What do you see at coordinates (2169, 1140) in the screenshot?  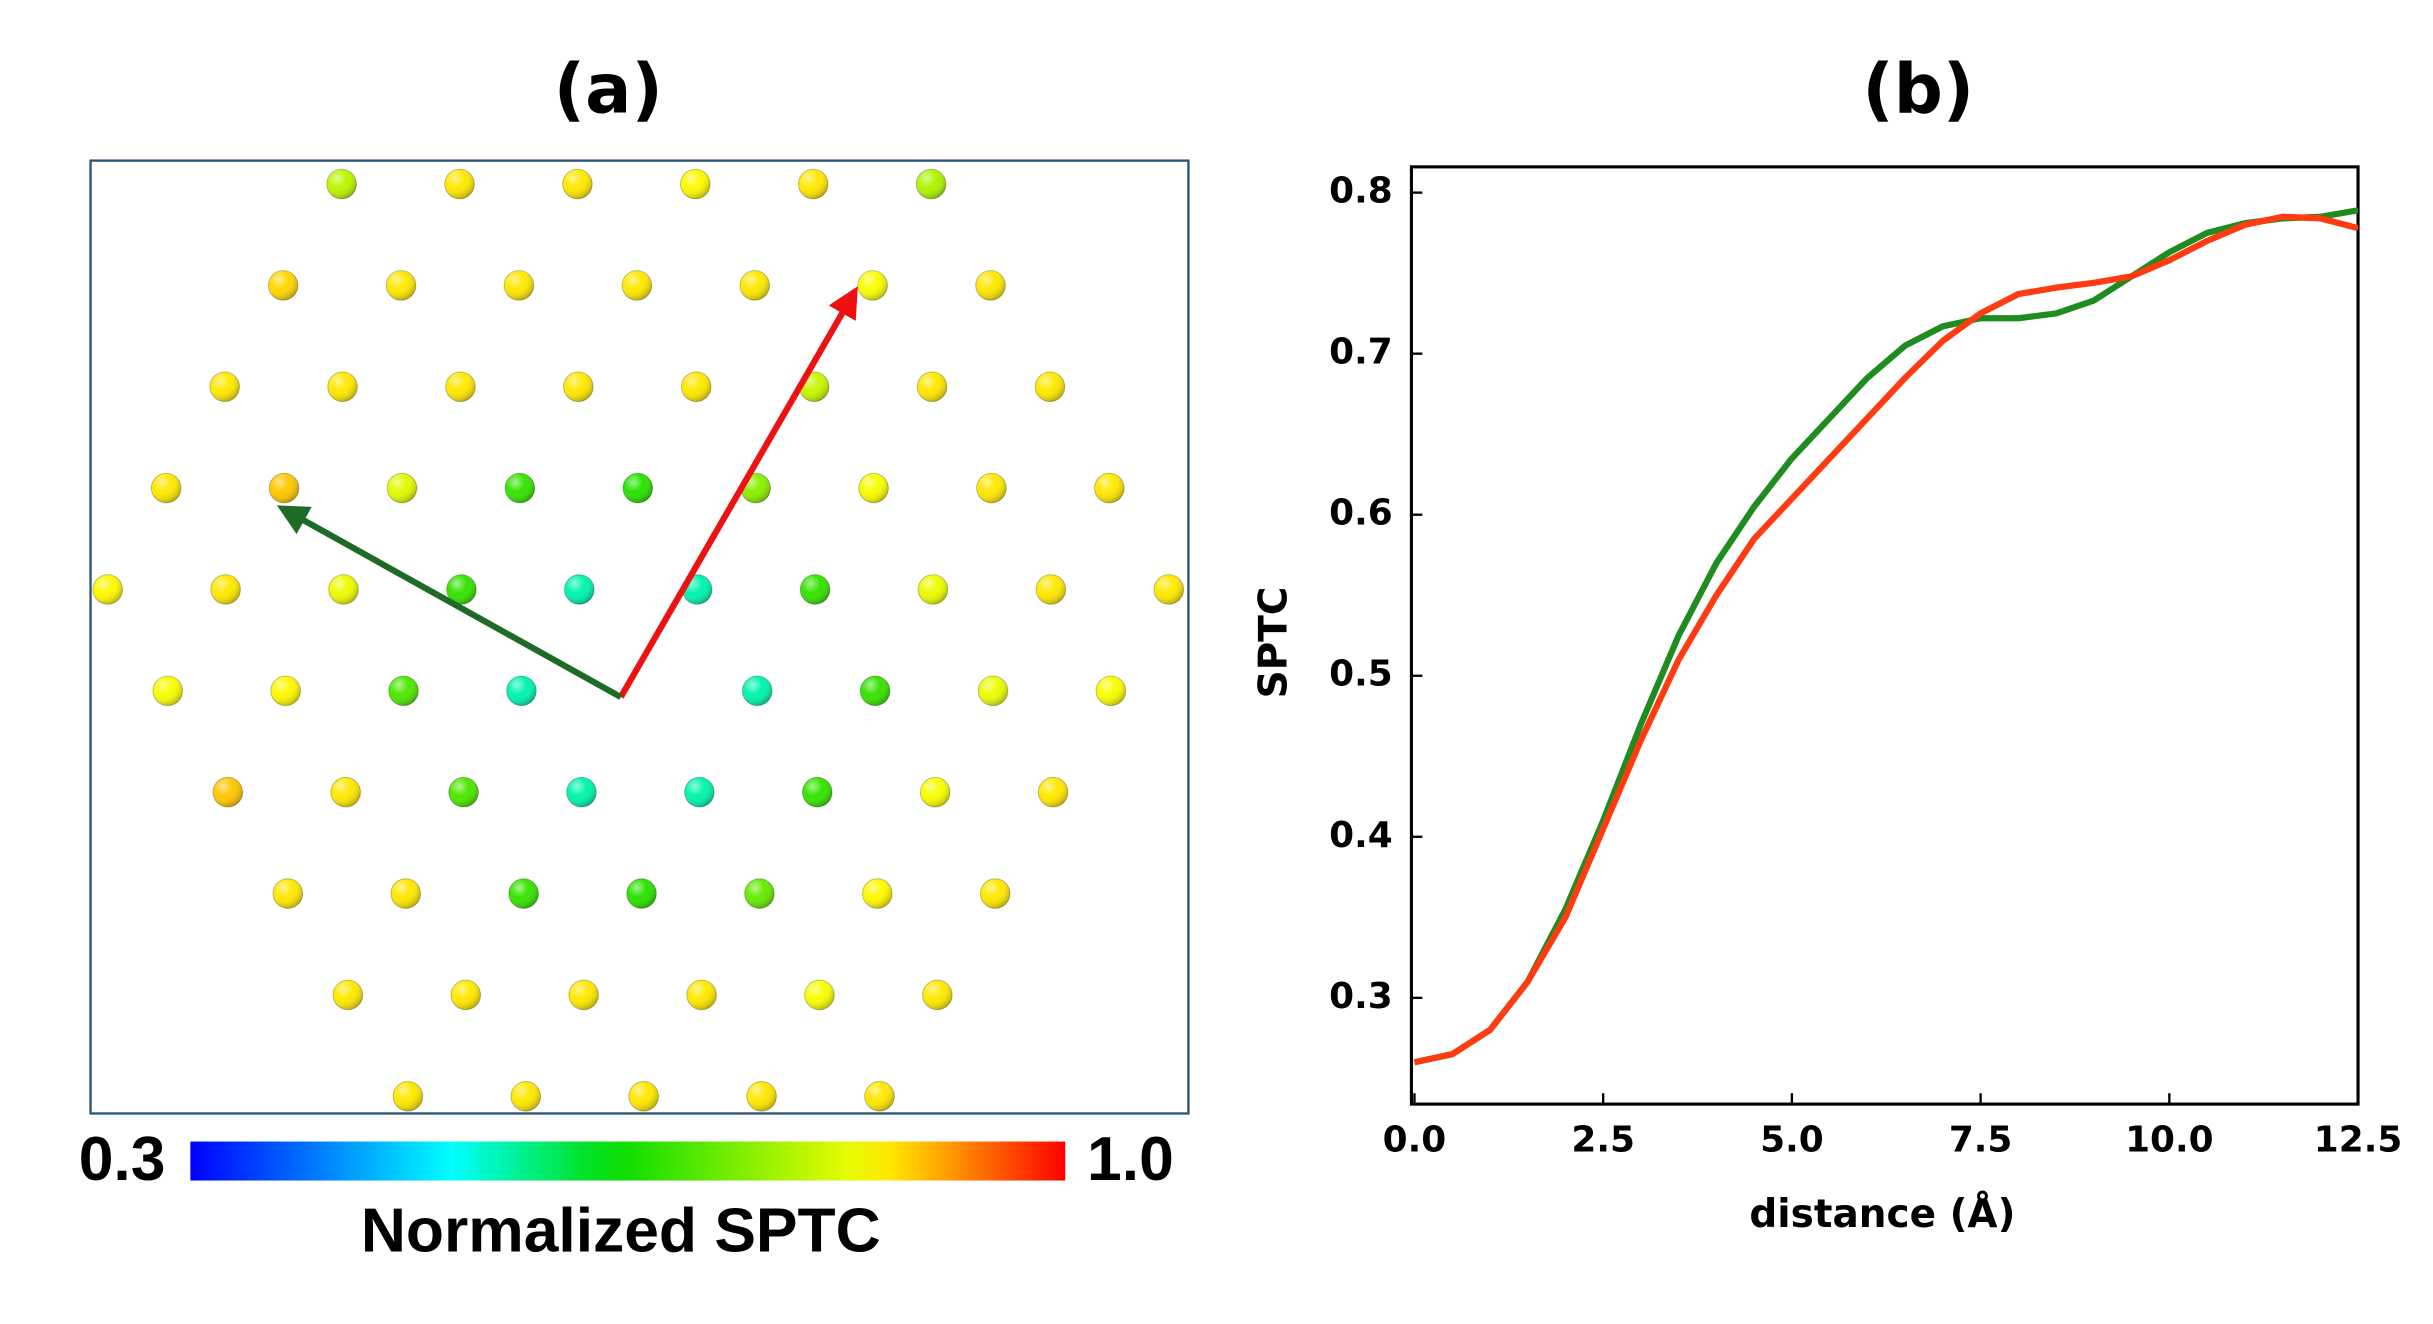 I see `x-tick-label: 10.0` at bounding box center [2169, 1140].